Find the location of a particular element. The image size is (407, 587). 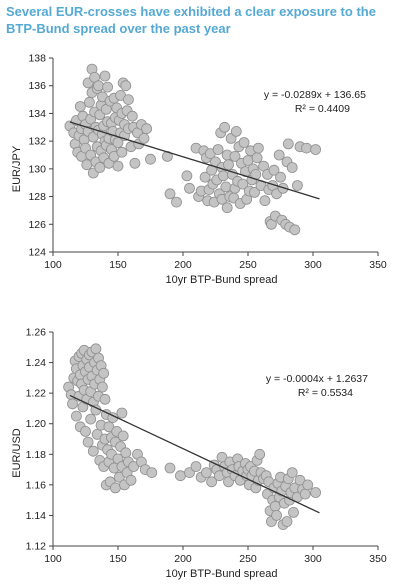

r-squared-label: R² = 0.5534 is located at coordinates (325, 393).